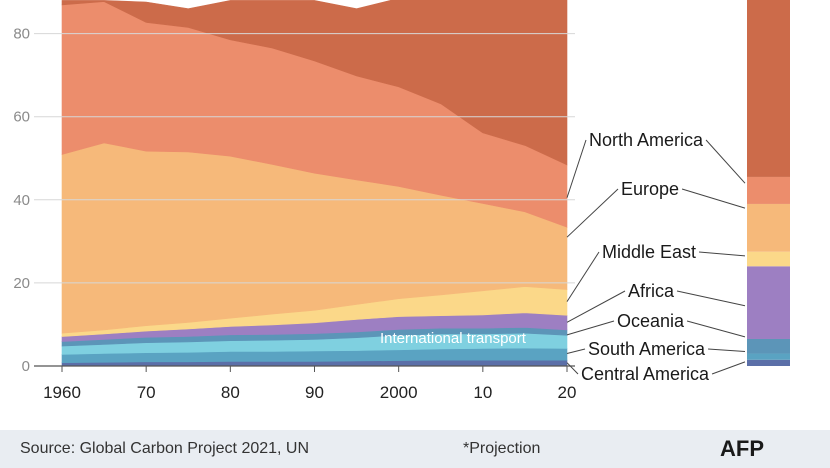 Image resolution: width=830 pixels, height=468 pixels. Describe the element at coordinates (314, 392) in the screenshot. I see `x-tick-1990: 90` at that location.